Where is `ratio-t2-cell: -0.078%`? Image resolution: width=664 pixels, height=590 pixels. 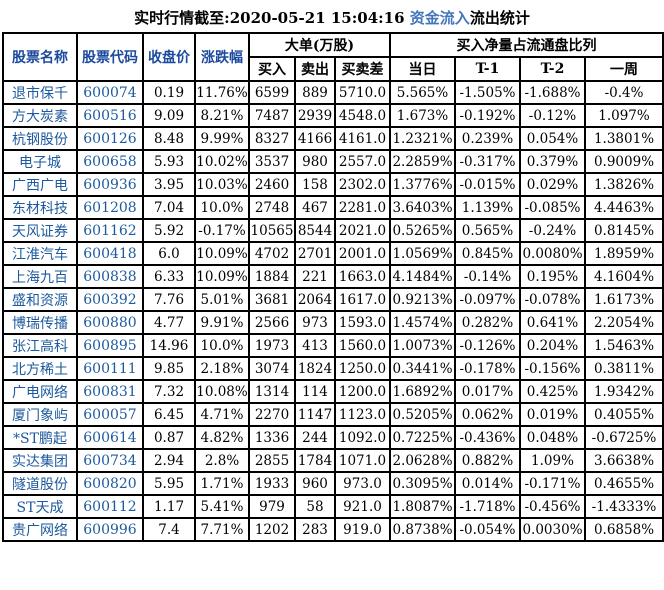
ratio-t2-cell: -0.078% is located at coordinates (552, 299).